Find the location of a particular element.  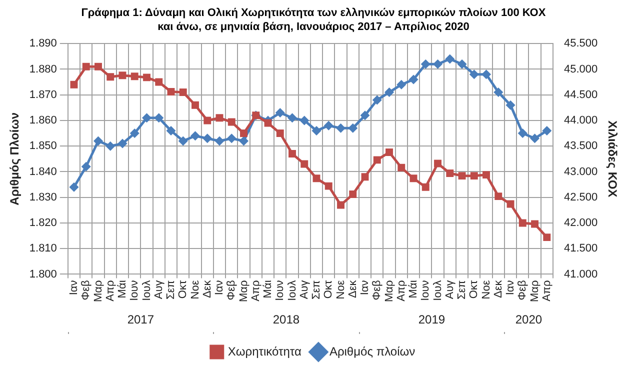

y2-tick-label: 45.500 is located at coordinates (581, 44).